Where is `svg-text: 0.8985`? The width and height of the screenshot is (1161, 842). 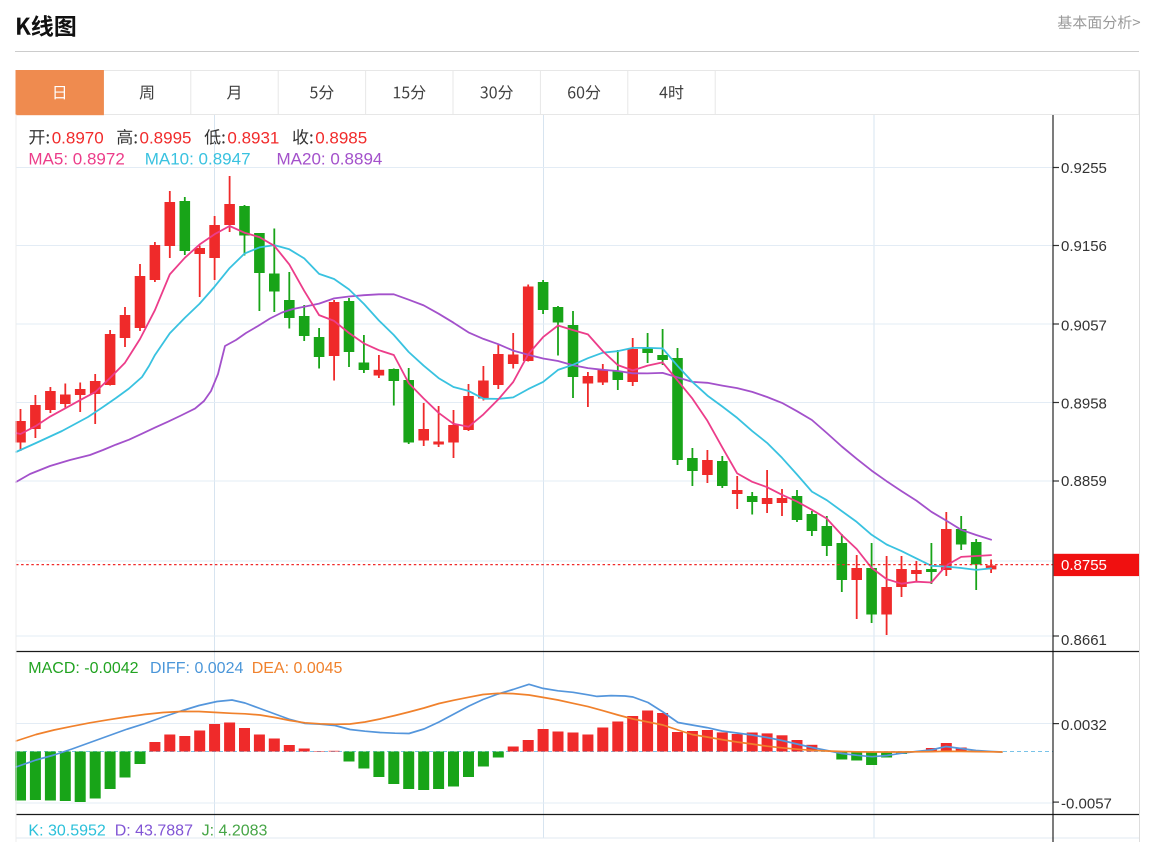
svg-text: 0.8985 is located at coordinates (341, 137).